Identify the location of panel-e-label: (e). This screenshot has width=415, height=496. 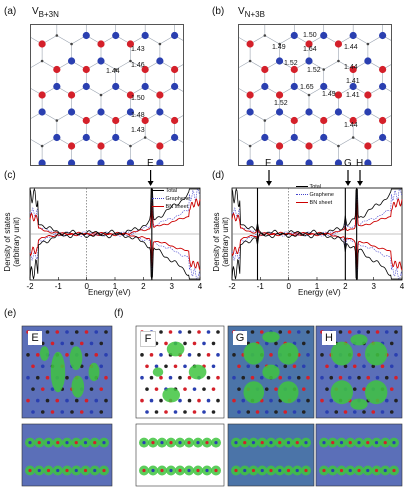
(10, 313).